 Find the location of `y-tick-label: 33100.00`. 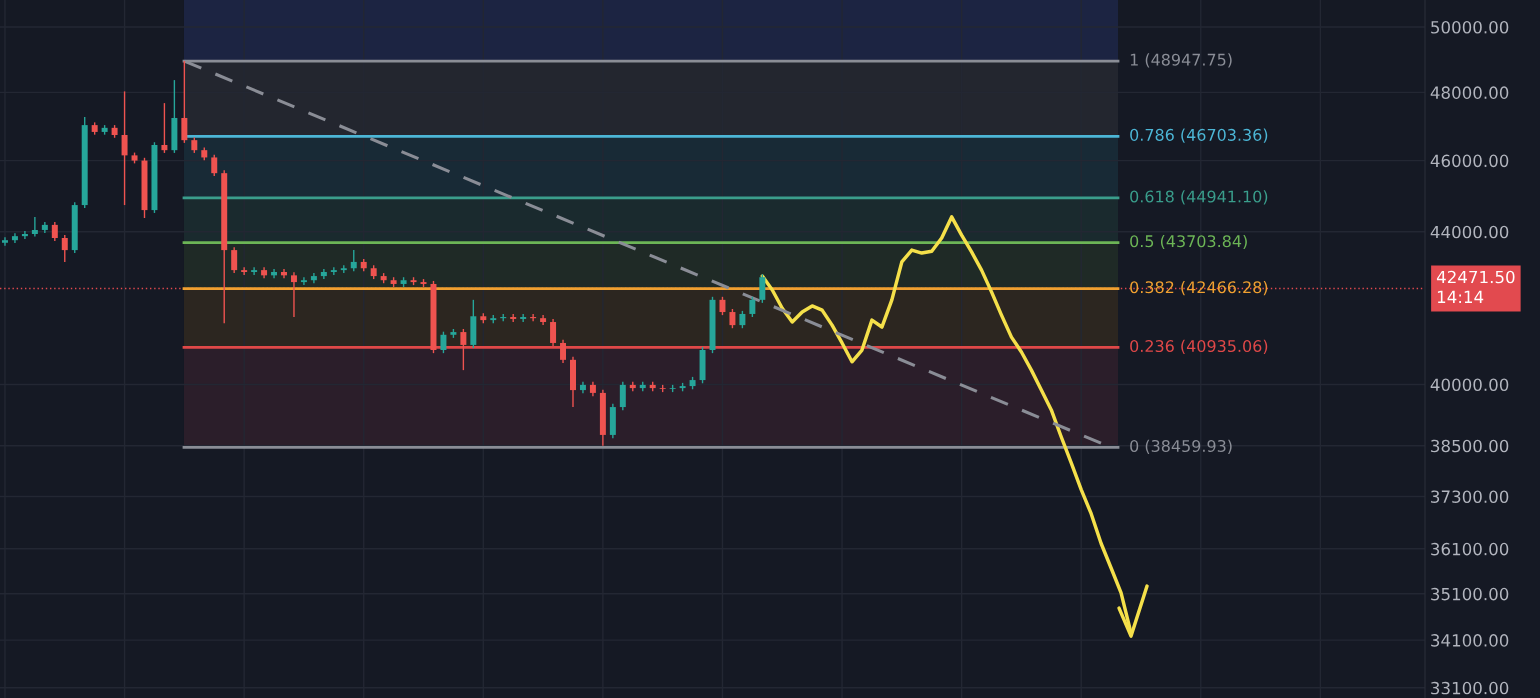

y-tick-label: 33100.00 is located at coordinates (1470, 688).